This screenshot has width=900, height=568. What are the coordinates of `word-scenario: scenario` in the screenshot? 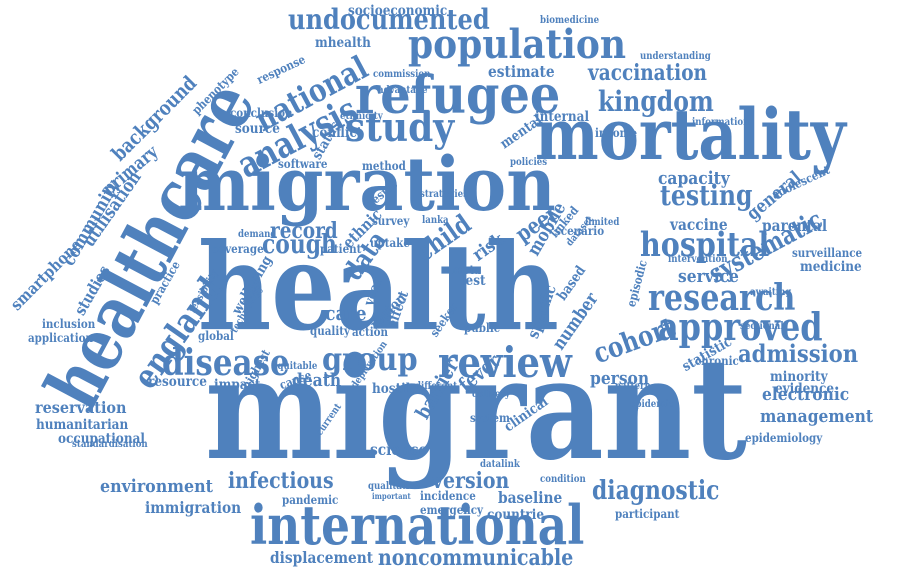 It's located at (580, 231).